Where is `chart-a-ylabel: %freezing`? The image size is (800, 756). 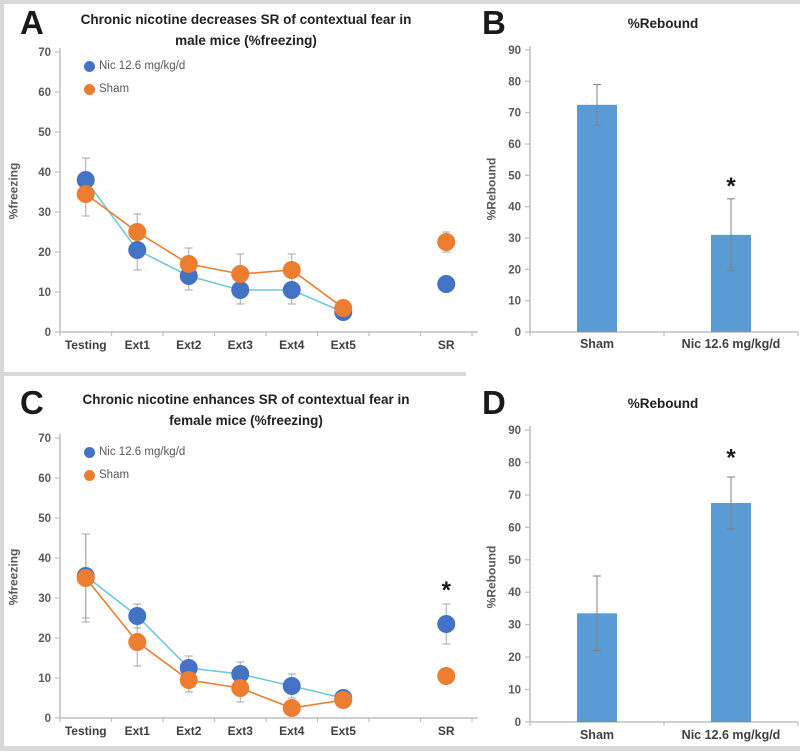
chart-a-ylabel: %freezing is located at coordinates (13, 191).